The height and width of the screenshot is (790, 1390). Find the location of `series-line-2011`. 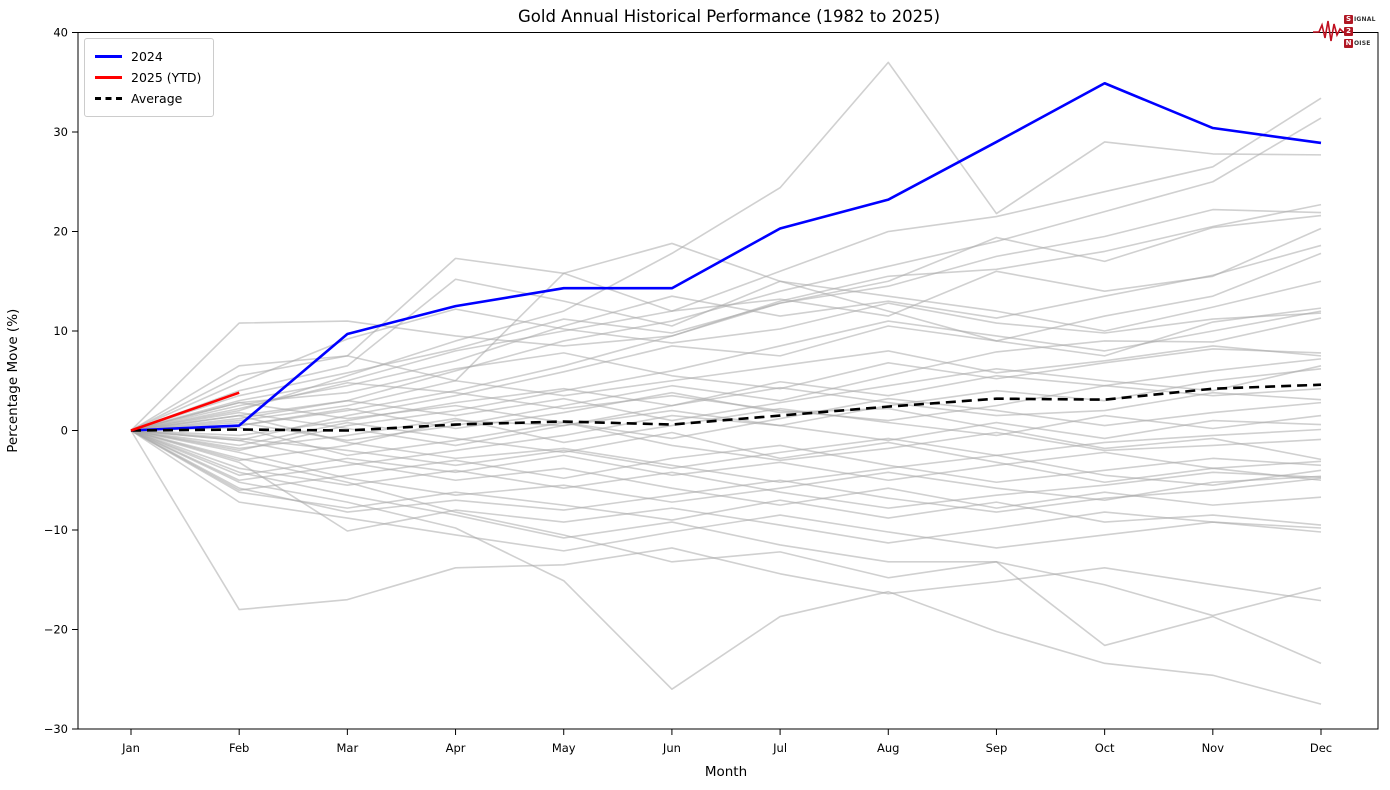

series-line-2011 is located at coordinates (726, 450).